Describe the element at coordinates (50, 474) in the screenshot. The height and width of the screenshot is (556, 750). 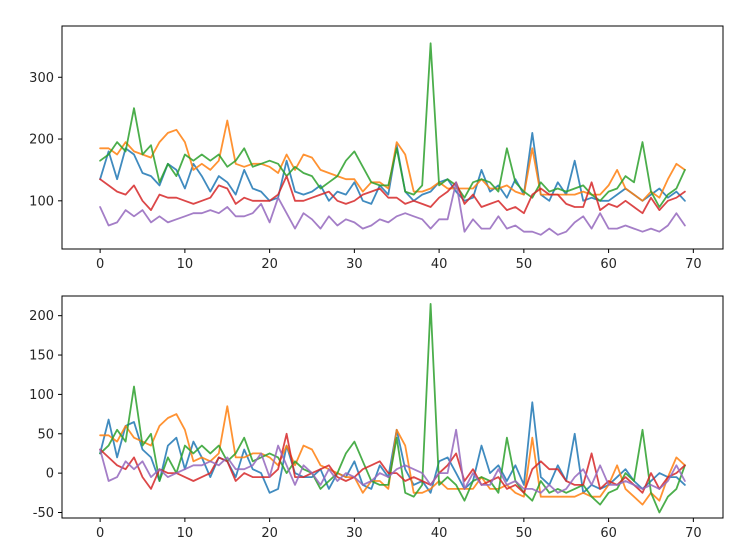
I see `y-tick-label: 0` at that location.